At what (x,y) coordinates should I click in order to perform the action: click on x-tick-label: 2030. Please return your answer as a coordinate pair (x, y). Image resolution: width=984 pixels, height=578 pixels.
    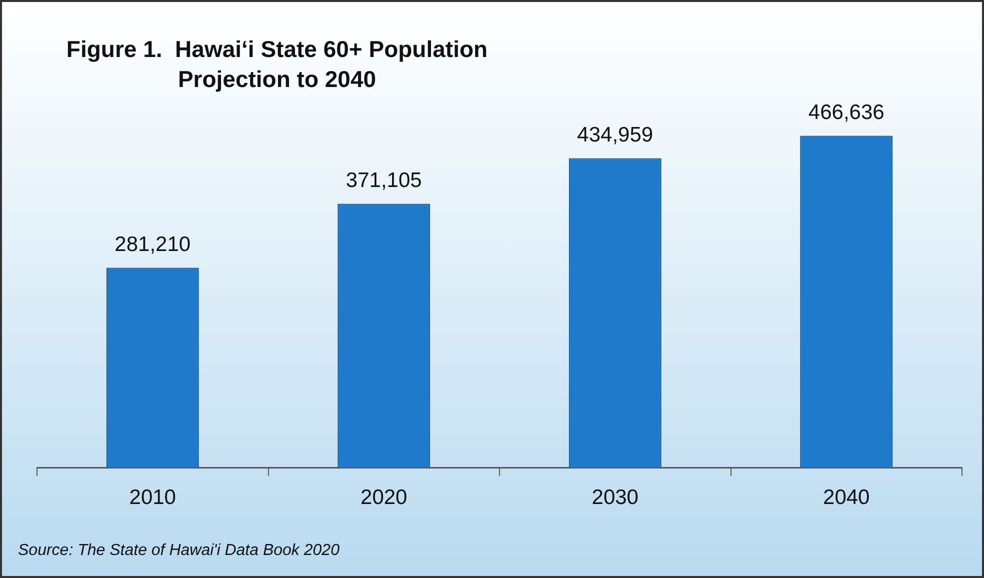
    Looking at the image, I should click on (615, 498).